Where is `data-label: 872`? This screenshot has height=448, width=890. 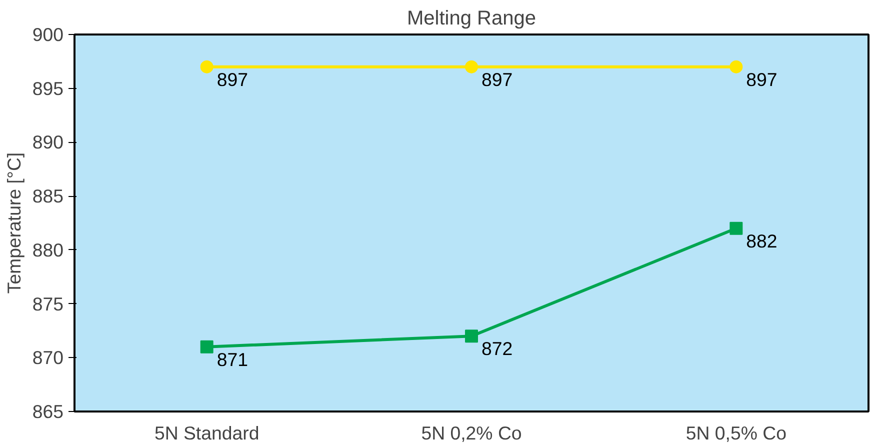
data-label: 872 is located at coordinates (497, 349).